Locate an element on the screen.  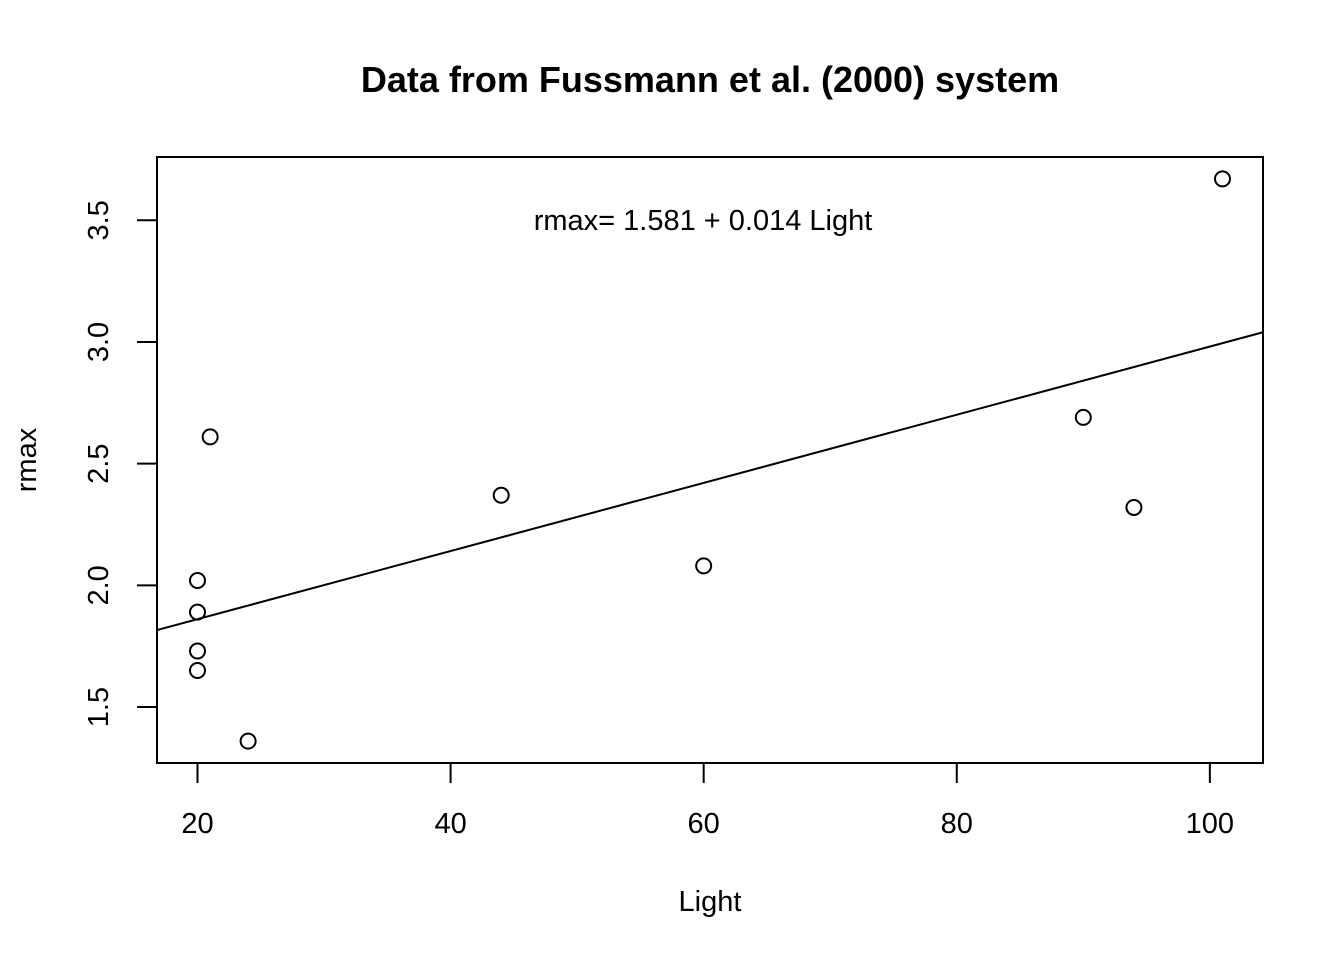
x-tick-label: 100 is located at coordinates (1210, 824).